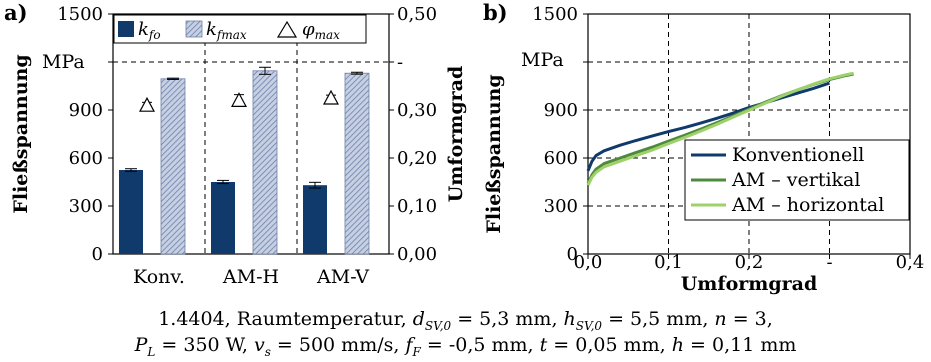 The image size is (931, 362). What do you see at coordinates (495, 12) in the screenshot?
I see `panel-b-label: b)` at bounding box center [495, 12].